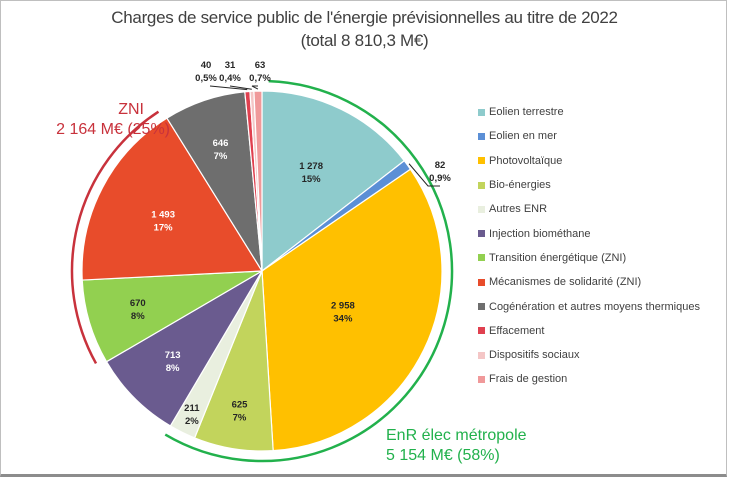 This screenshot has height=481, width=729. I want to click on chart-subtitle: (total 8 810,3 M€), so click(364, 40).